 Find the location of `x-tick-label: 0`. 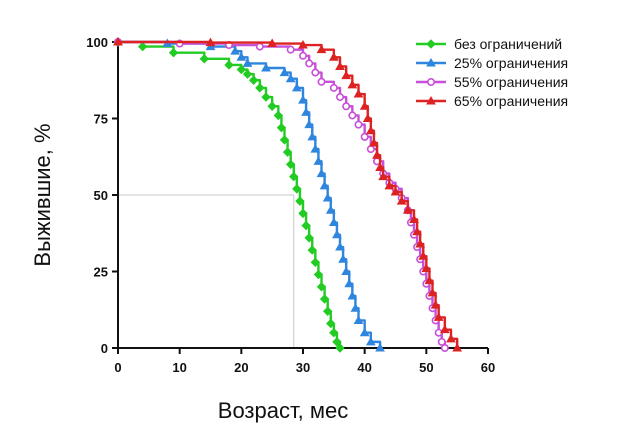

x-tick-label: 0 is located at coordinates (117, 367).